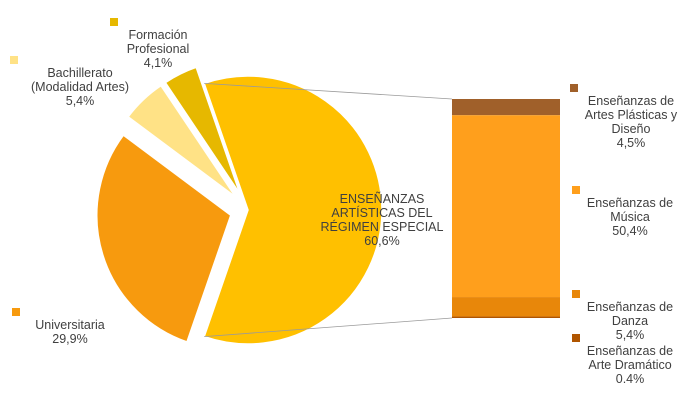 The width and height of the screenshot is (686, 400). I want to click on legend-swatch-fp, so click(114, 22).